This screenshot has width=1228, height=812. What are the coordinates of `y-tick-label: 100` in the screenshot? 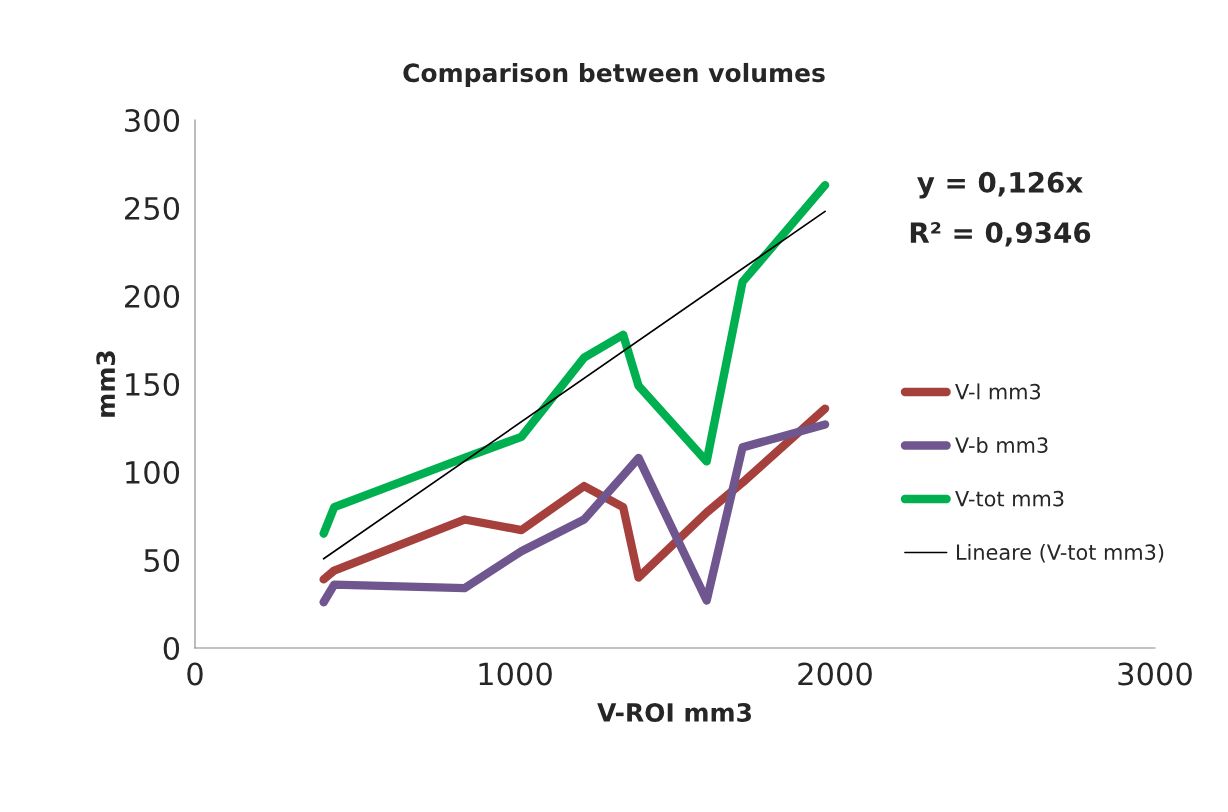 It's located at (153, 472).